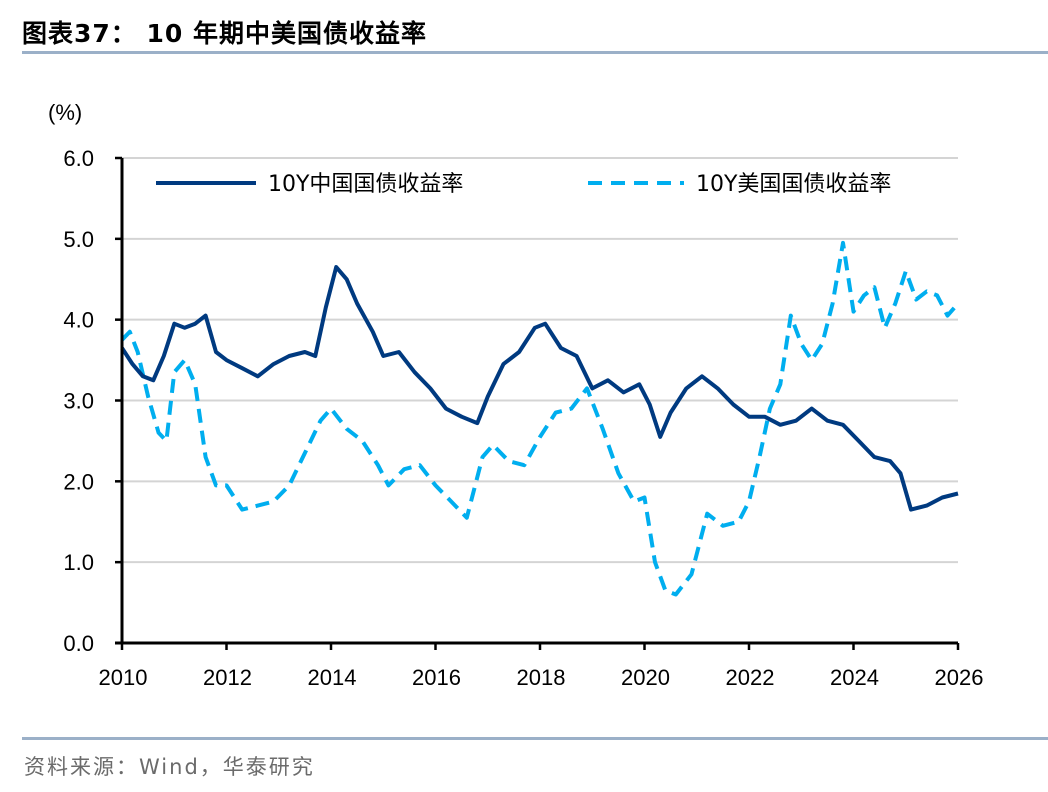  Describe the element at coordinates (169, 767) in the screenshot. I see `source-note: 资料来源：Wind，华泰研究` at that location.